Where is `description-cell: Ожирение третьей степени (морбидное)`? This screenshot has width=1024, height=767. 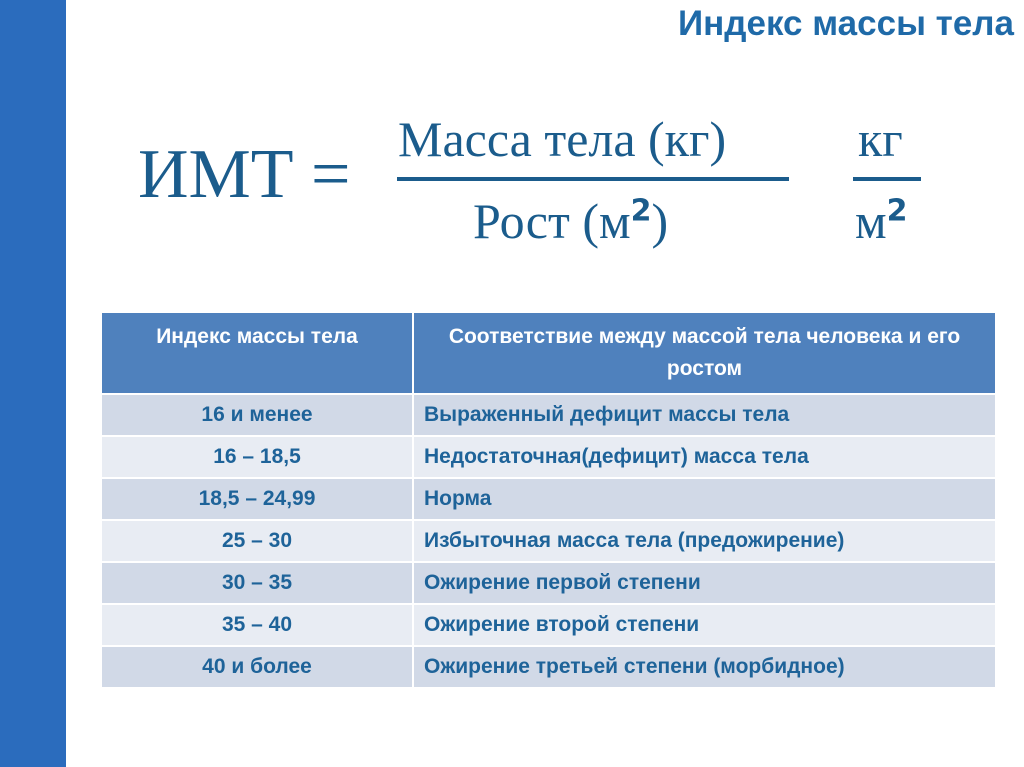 description-cell: Ожирение третьей степени (морбидное) is located at coordinates (704, 667).